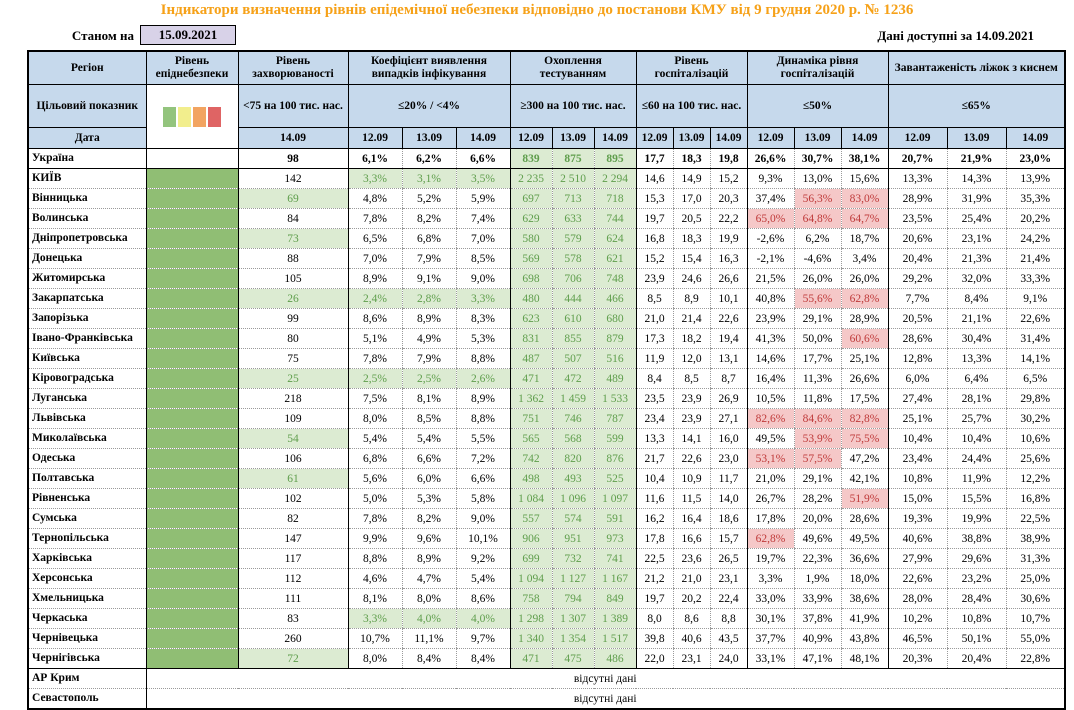  What do you see at coordinates (374, 538) in the screenshot?
I see `detection-coef-cell: 9,9%` at bounding box center [374, 538].